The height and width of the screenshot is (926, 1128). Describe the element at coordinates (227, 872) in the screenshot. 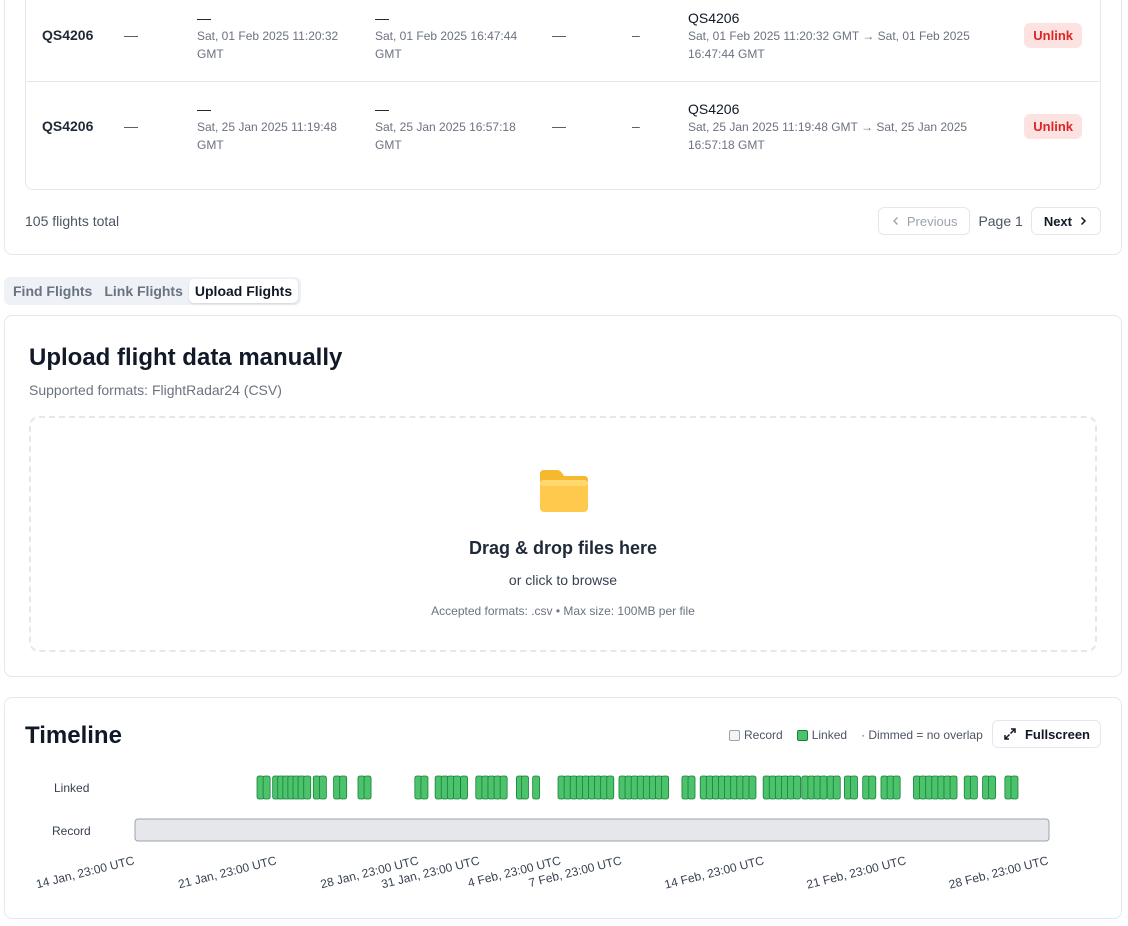

I see `timeline-tick-label: 21 Jan, 23:00 UTC` at that location.